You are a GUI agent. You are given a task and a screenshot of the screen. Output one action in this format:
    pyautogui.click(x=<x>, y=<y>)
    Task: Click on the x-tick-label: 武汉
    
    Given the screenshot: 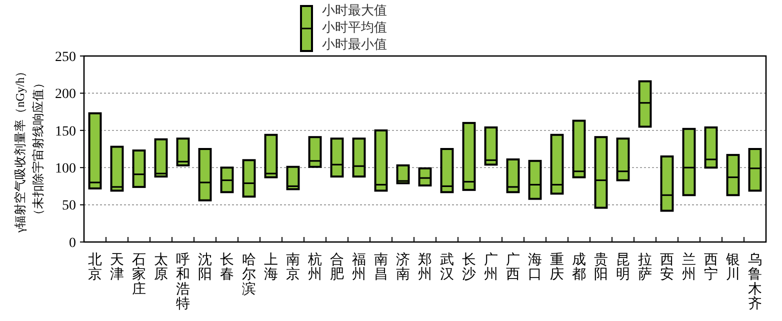 What is the action you would take?
    pyautogui.click(x=447, y=267)
    